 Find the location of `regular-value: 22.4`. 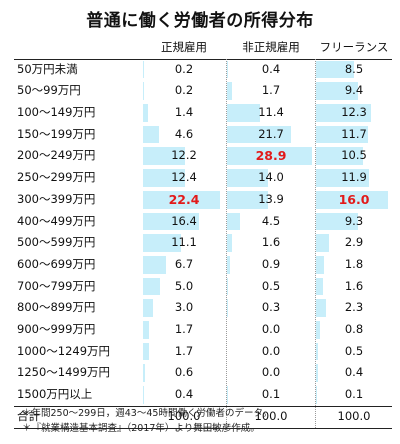

regular-value: 22.4 is located at coordinates (184, 199).